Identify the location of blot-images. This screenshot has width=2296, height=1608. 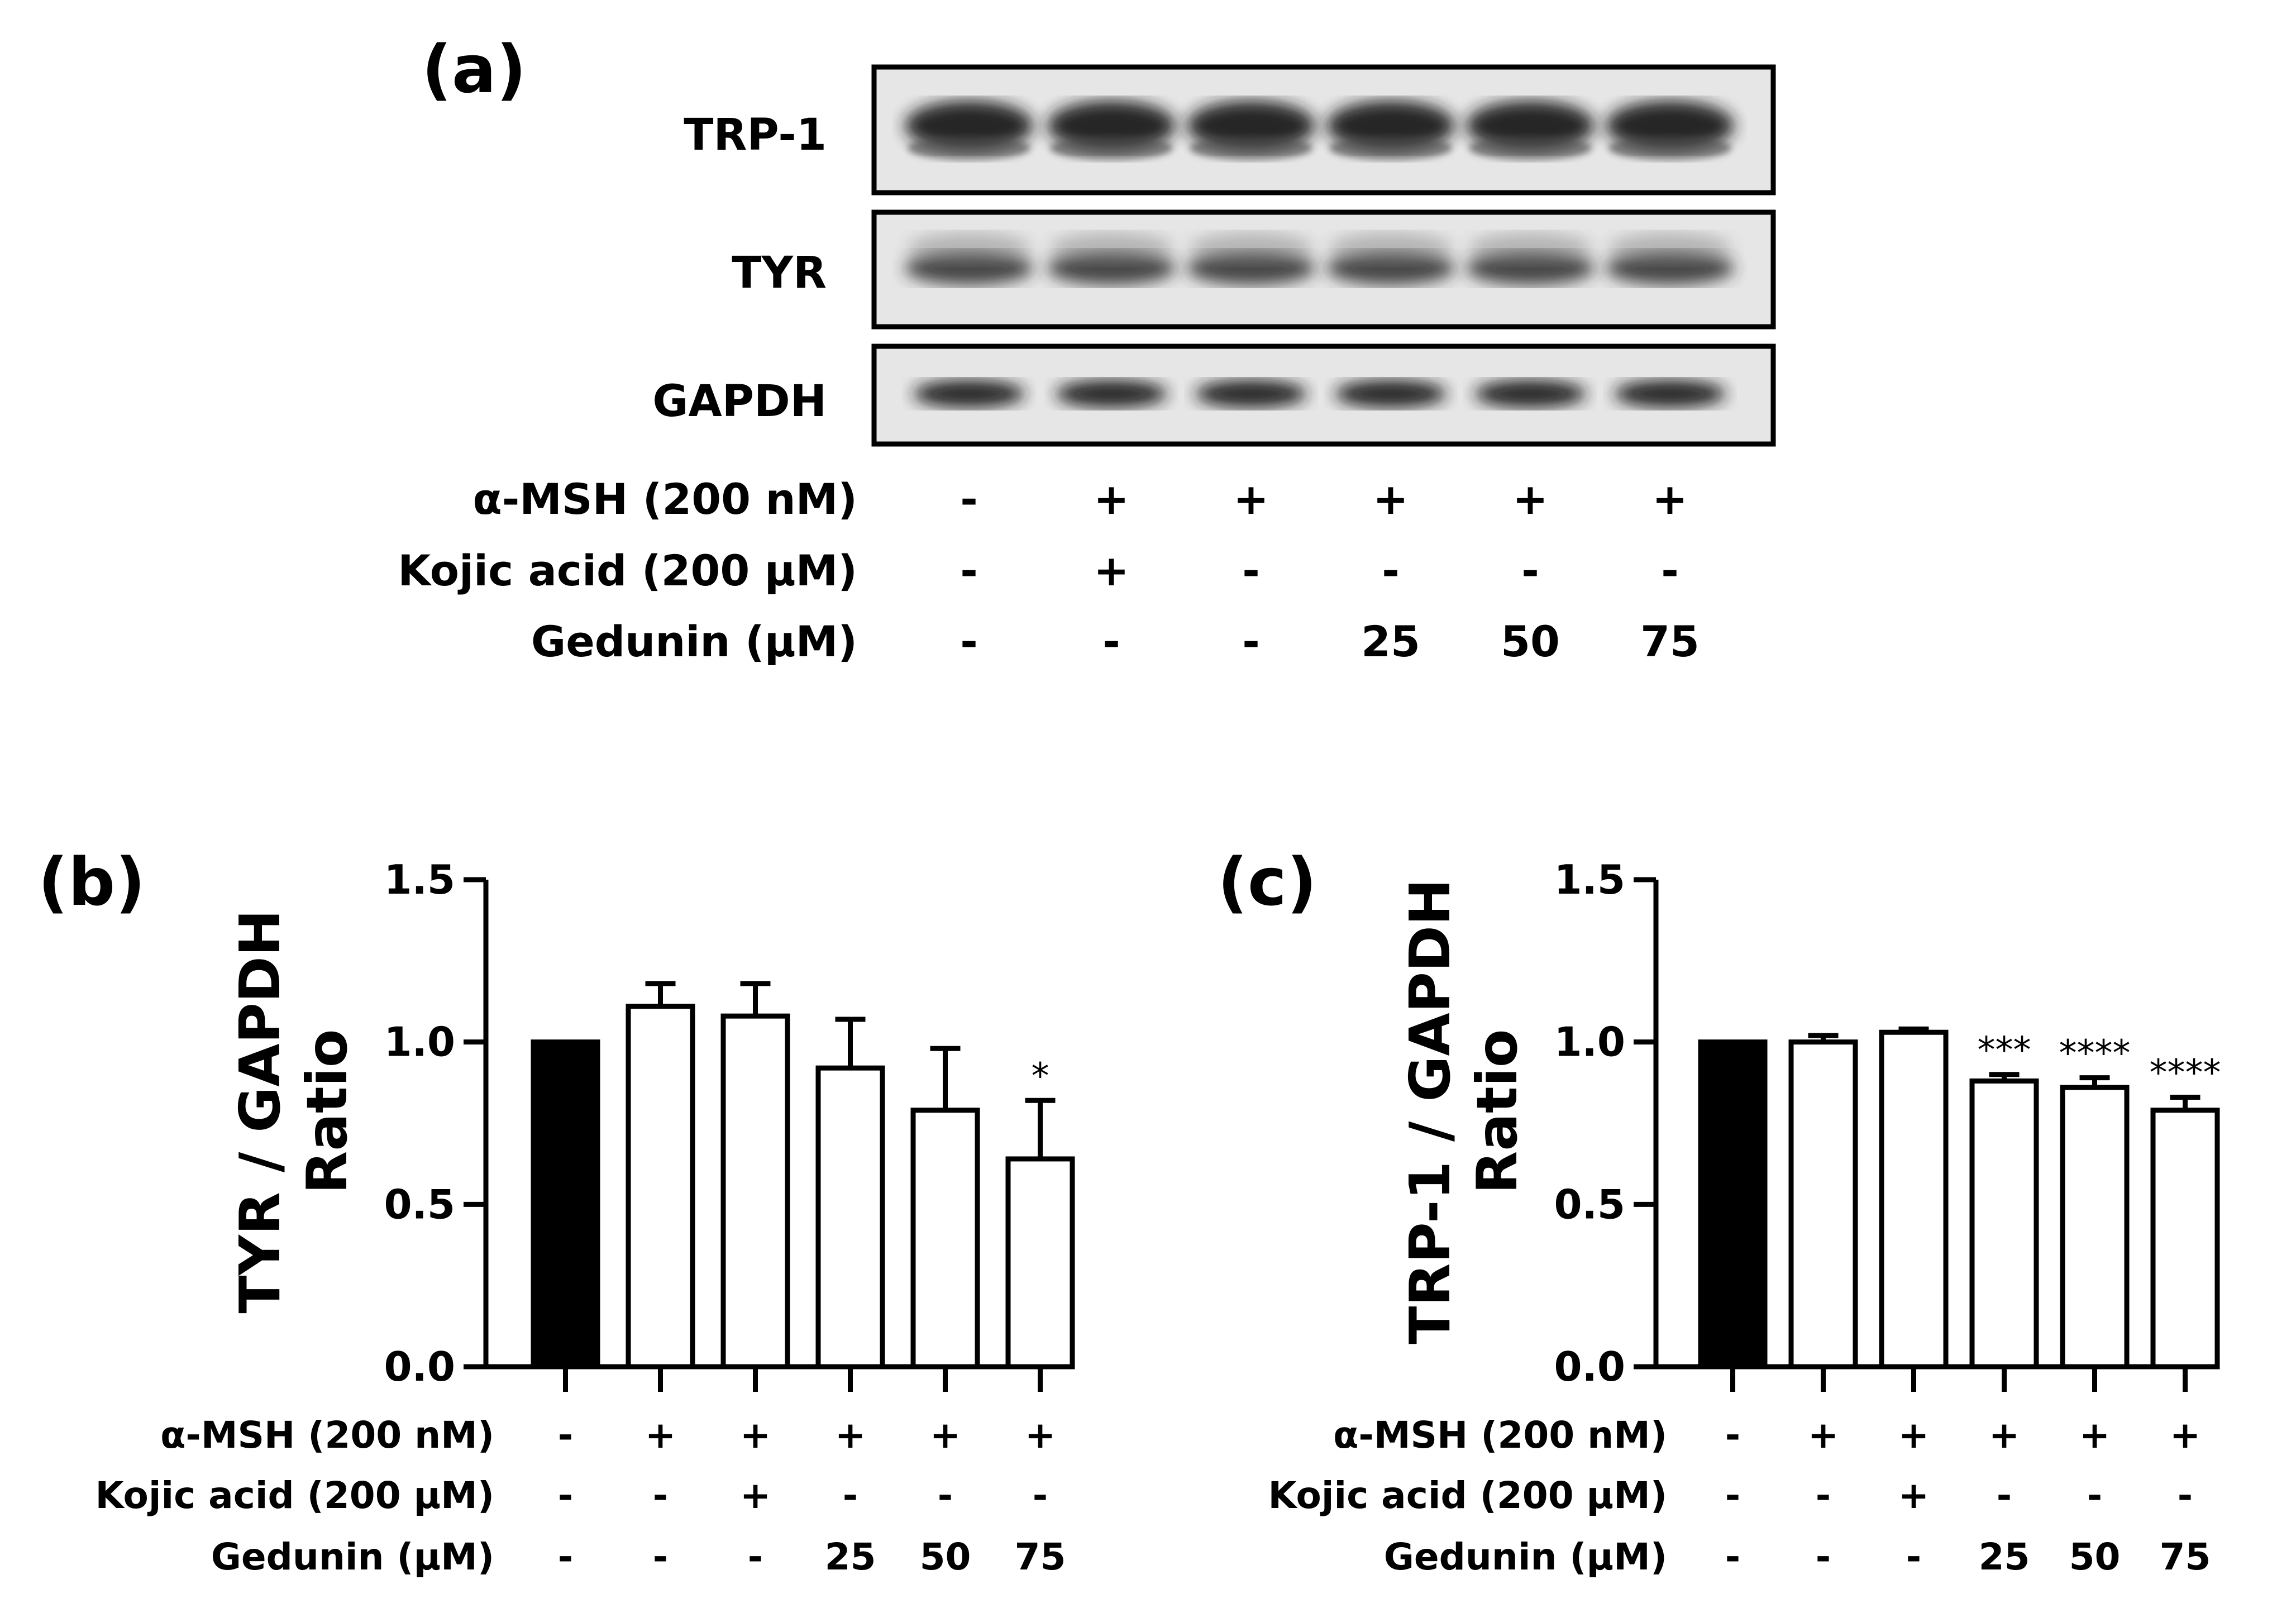
(1324, 255).